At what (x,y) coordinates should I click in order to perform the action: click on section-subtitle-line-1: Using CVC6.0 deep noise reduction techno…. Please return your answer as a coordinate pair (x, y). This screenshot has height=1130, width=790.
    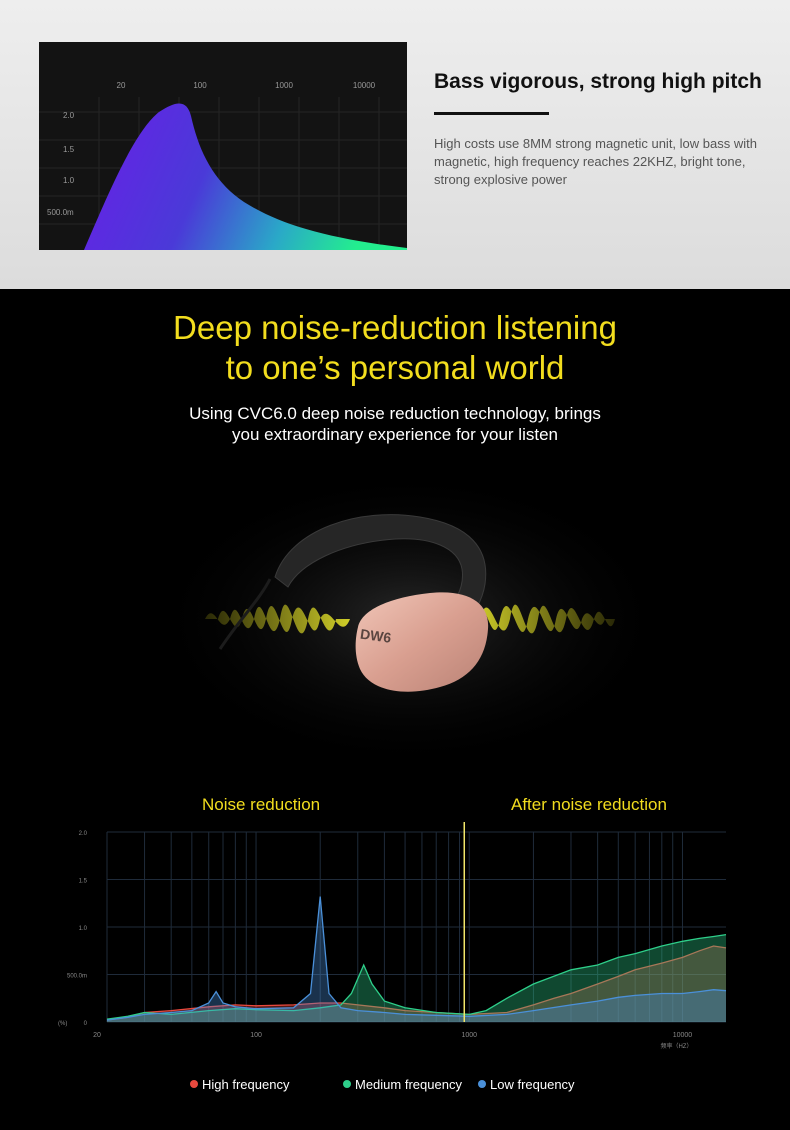
    Looking at the image, I should click on (395, 413).